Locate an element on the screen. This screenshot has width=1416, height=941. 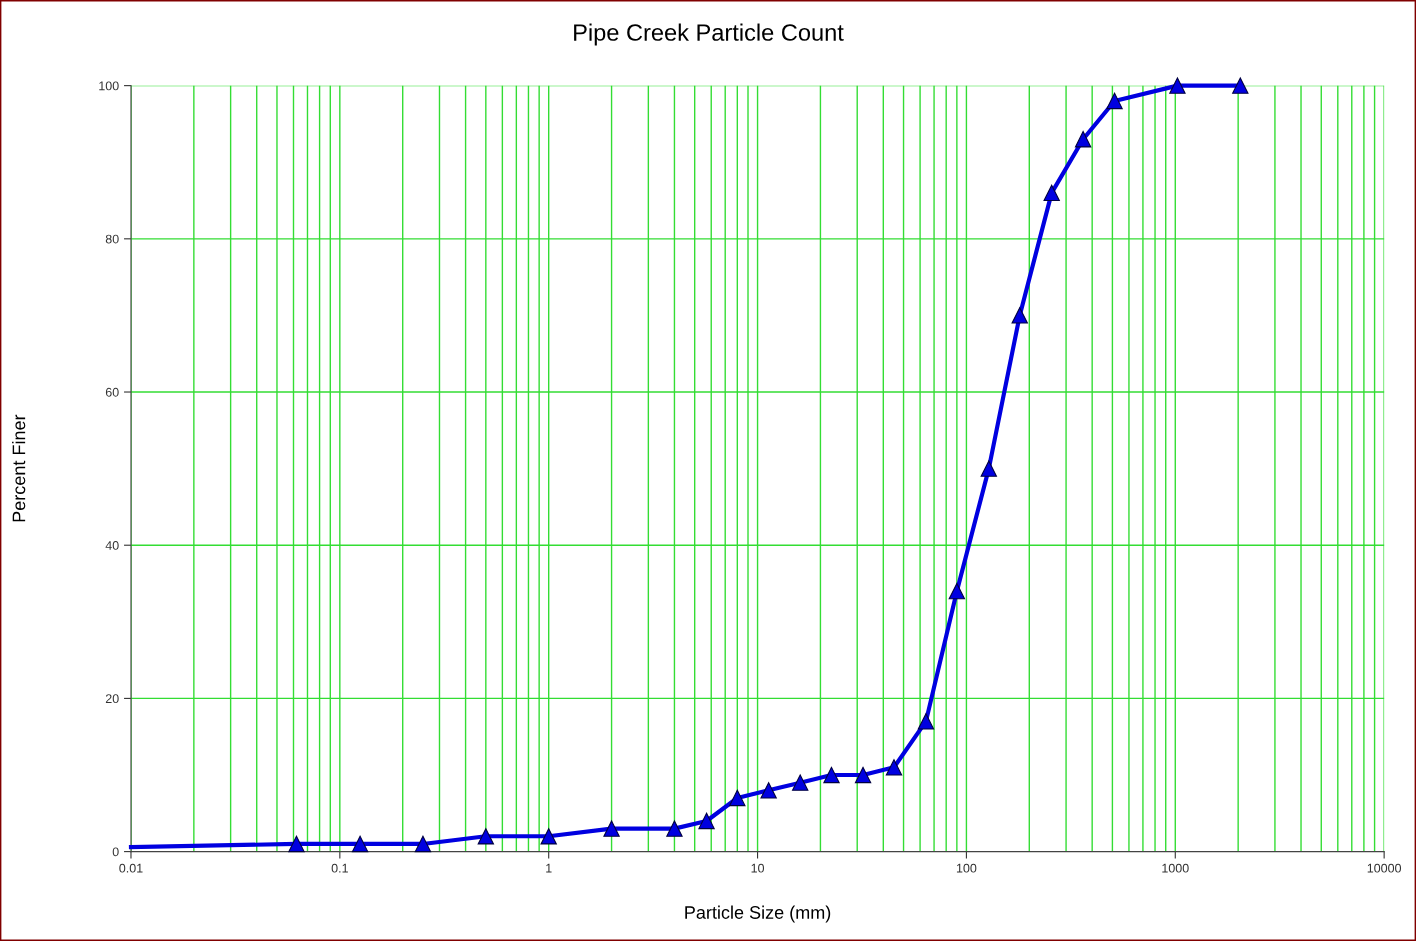
y-tick-label: 20 is located at coordinates (112, 699).